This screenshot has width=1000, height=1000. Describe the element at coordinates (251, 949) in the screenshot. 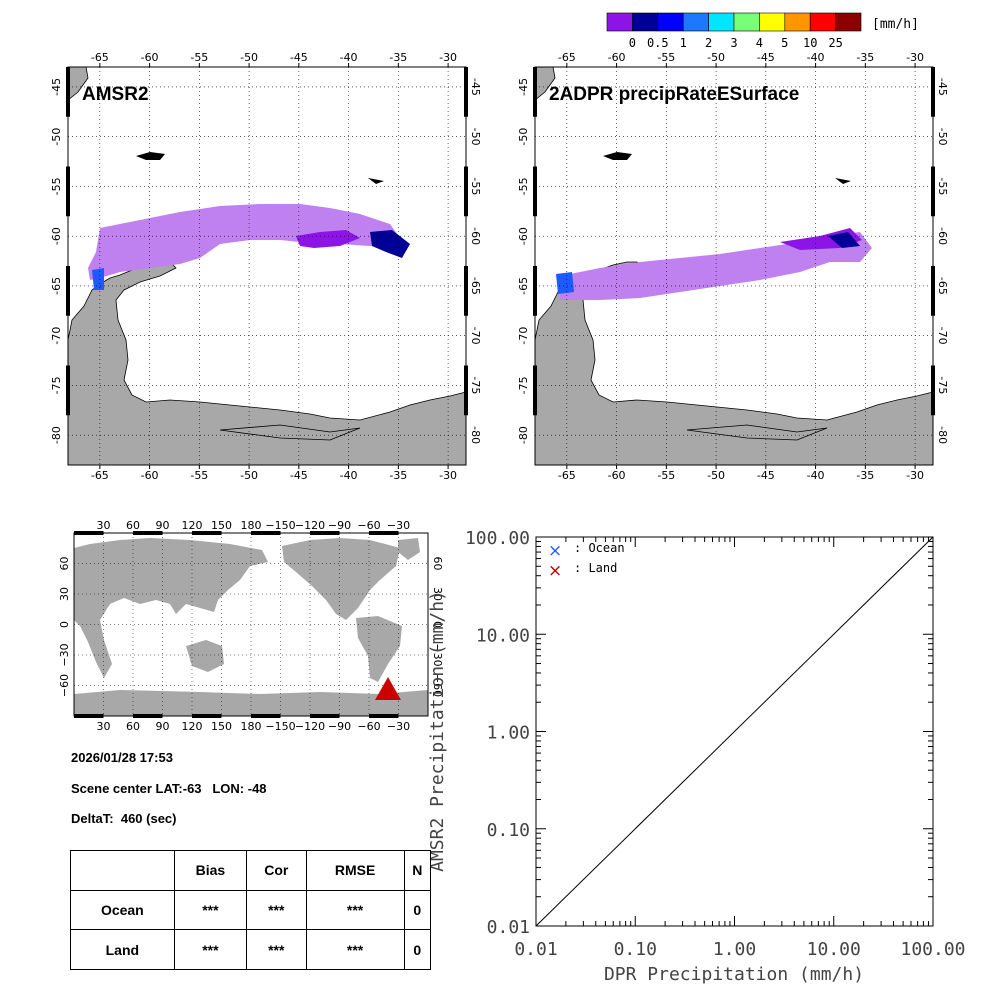

I see `stats-row-land: Land *** *** *** 0` at that location.